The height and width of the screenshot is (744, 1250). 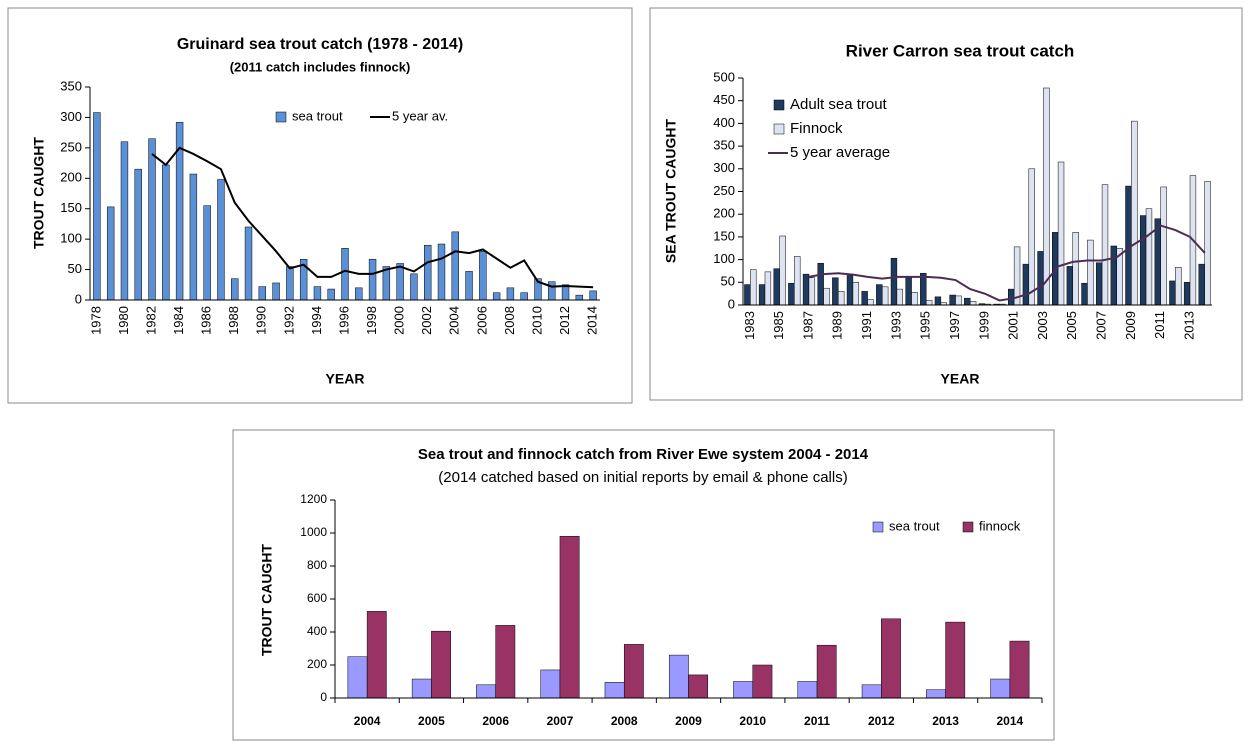 I want to click on x-tick-label: 2000, so click(x=399, y=320).